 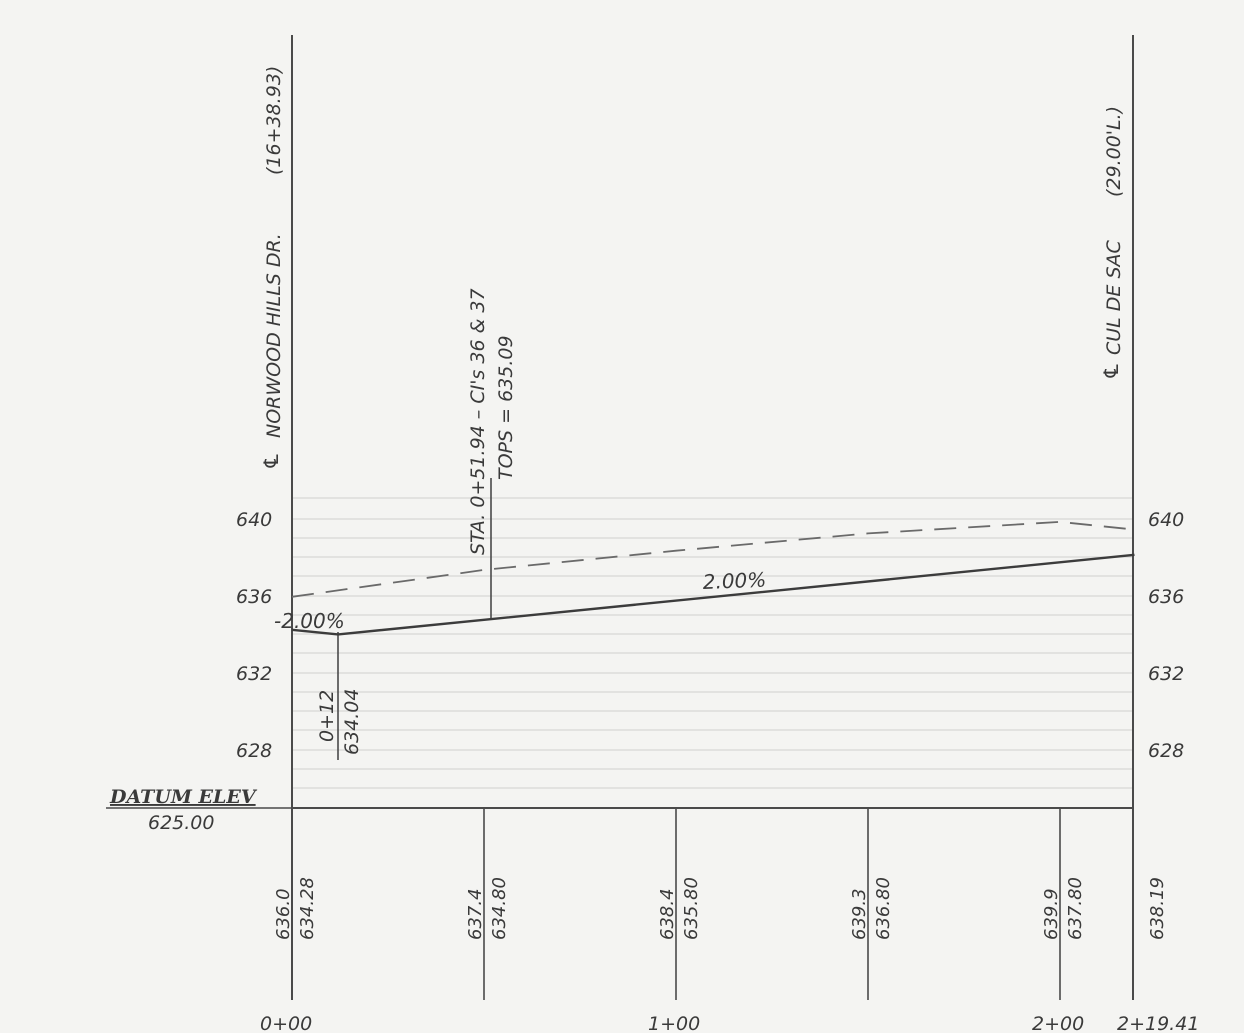 What do you see at coordinates (183, 797) in the screenshot?
I see `datum-label: DATUM ELEV` at bounding box center [183, 797].